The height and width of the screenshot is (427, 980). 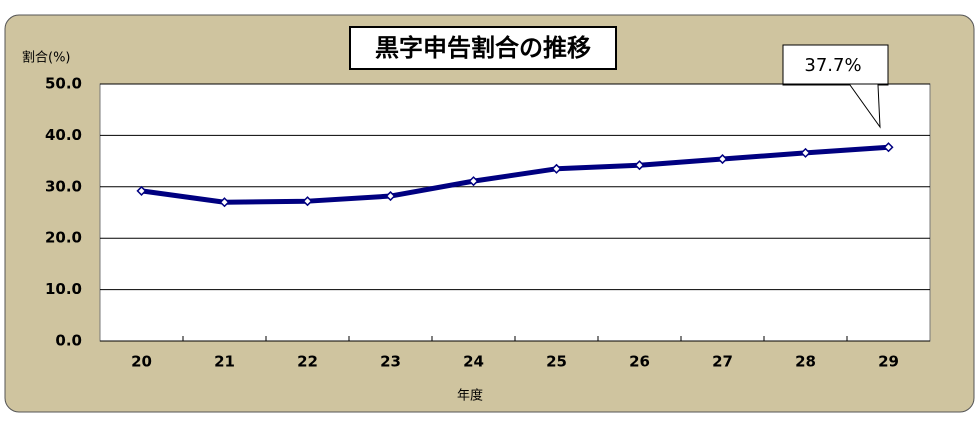 I want to click on x-tick-label: 22, so click(x=307, y=362).